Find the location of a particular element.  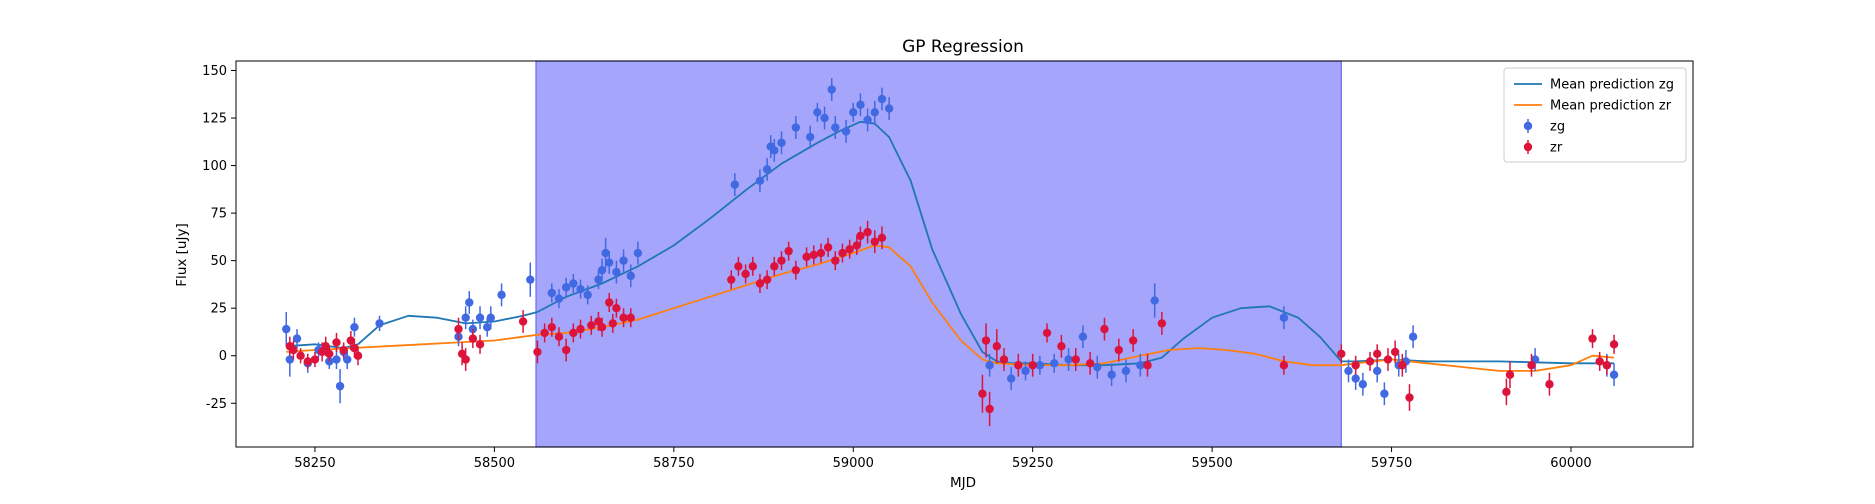

x-tick-label: 58750 is located at coordinates (673, 463).